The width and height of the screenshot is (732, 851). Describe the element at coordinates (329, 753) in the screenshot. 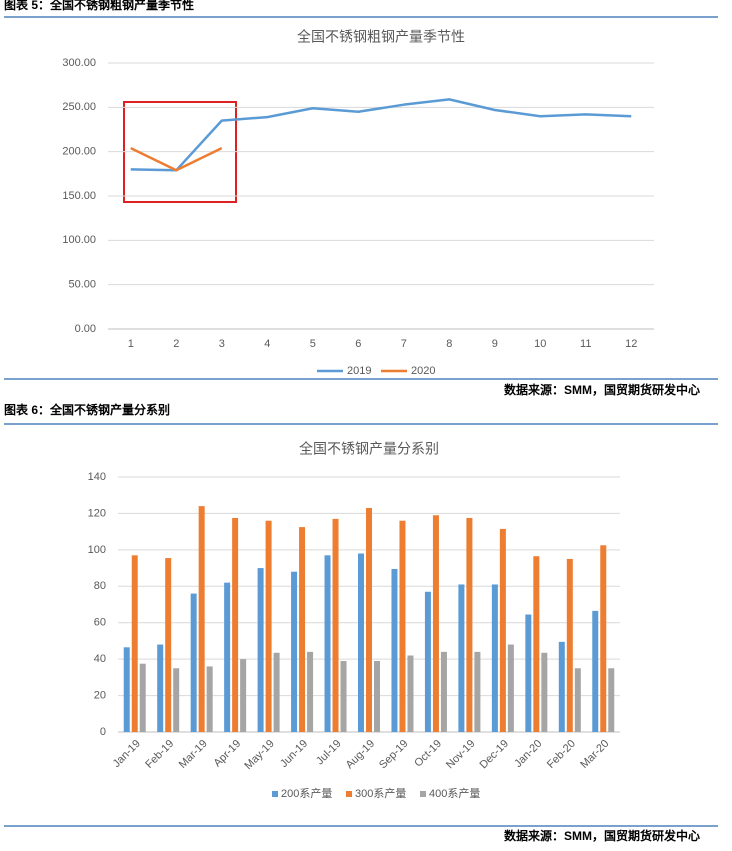

I see `x-tick-label: Jul-19` at that location.